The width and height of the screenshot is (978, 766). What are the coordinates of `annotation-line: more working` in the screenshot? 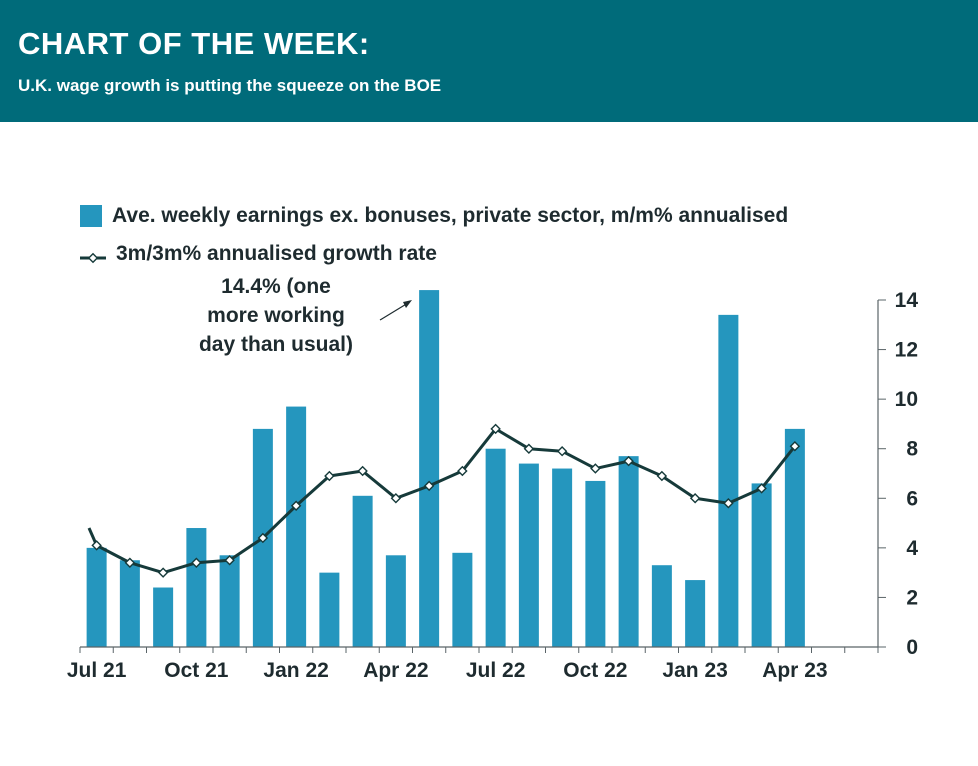 It's located at (276, 315).